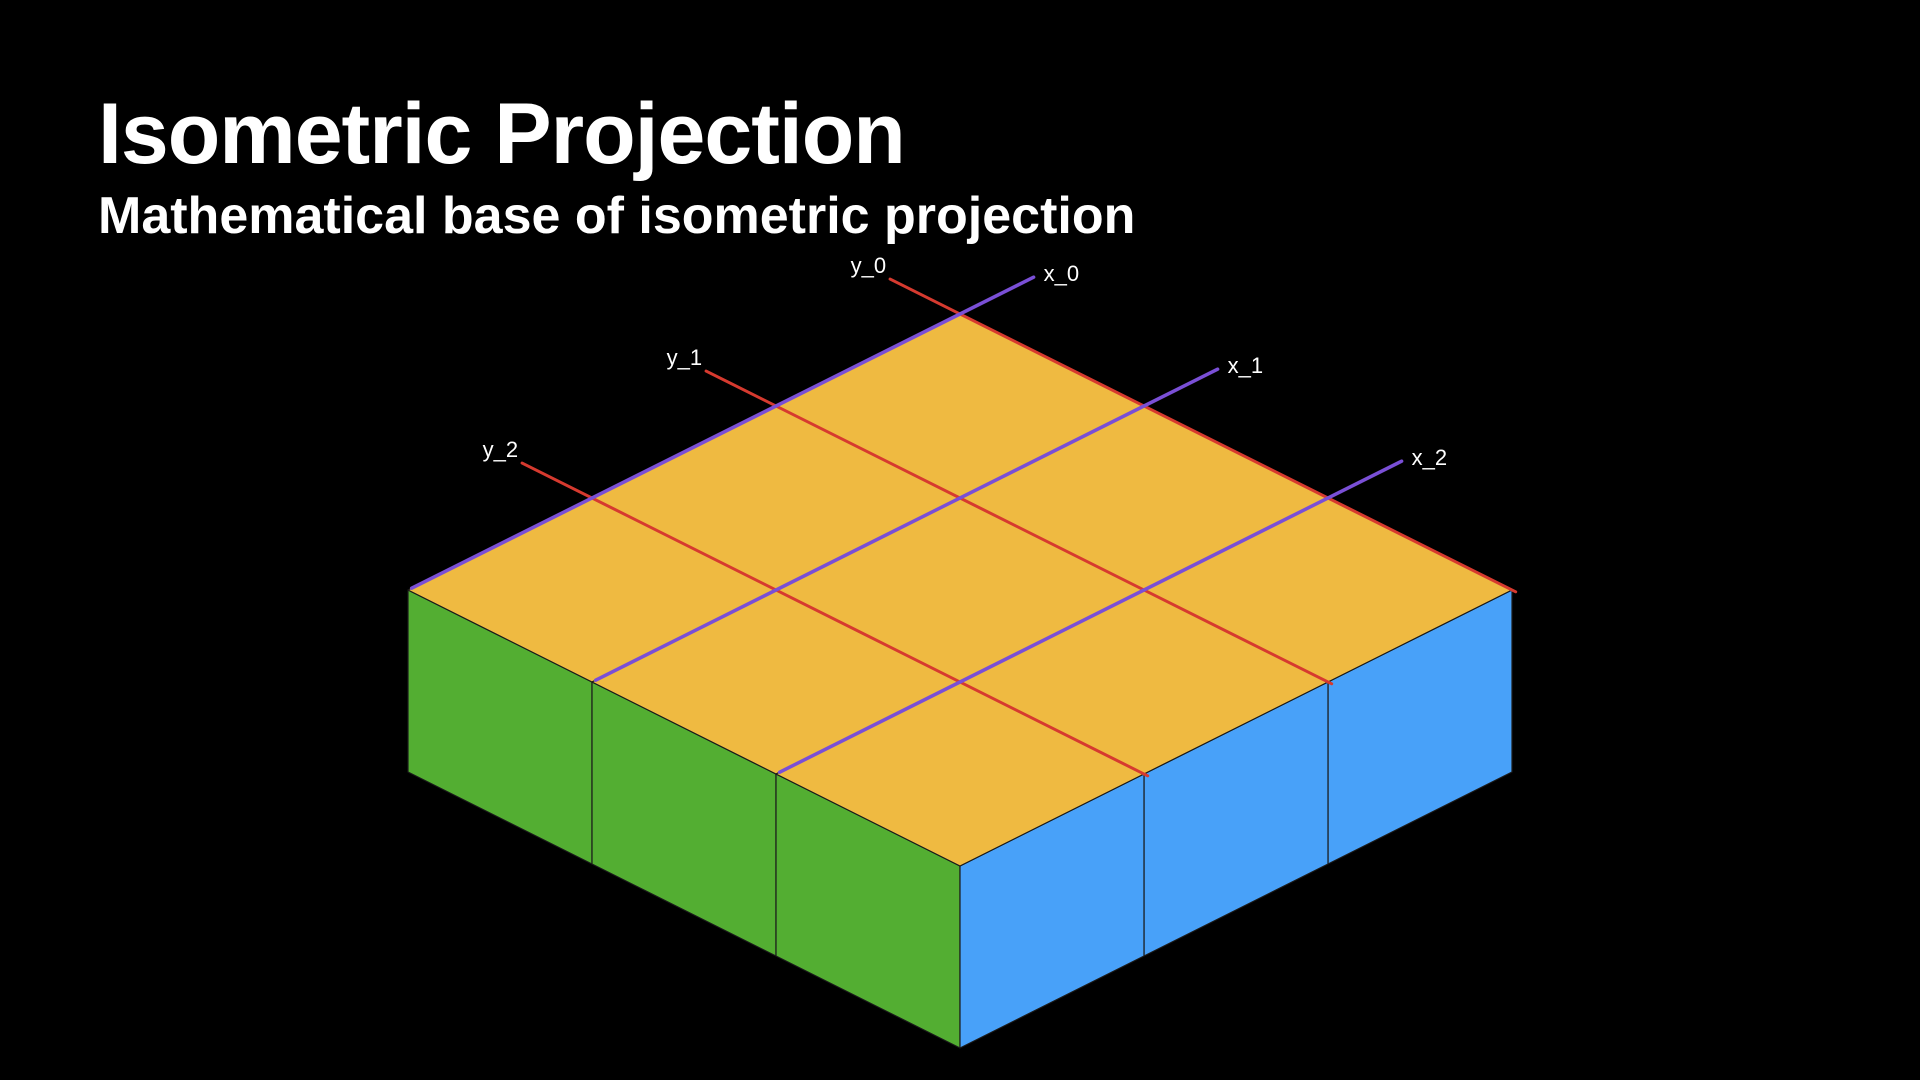  What do you see at coordinates (684, 357) in the screenshot?
I see `axis-label-y1: y_1` at bounding box center [684, 357].